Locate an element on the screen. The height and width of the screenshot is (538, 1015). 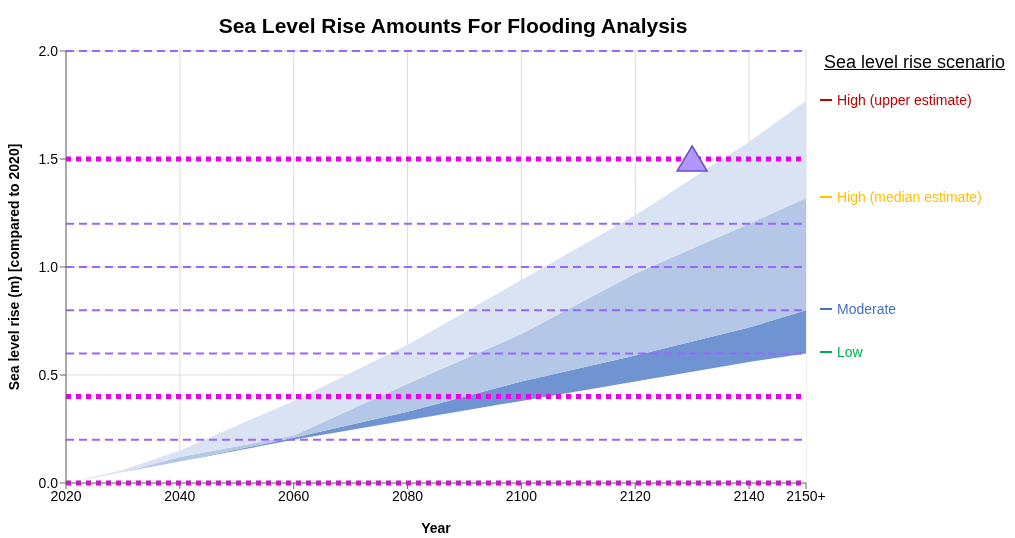
y-axis-title: Sea level rise (m) [compared to 2020] is located at coordinates (13, 267).